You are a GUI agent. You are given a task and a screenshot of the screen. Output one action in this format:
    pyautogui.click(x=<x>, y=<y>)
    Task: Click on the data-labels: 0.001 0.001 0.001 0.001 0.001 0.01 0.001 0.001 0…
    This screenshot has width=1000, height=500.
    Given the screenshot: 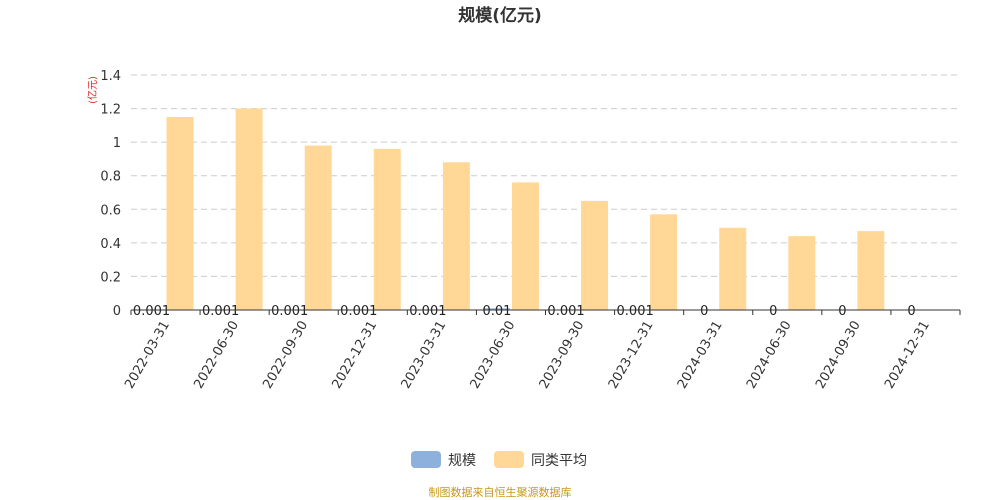 What is the action you would take?
    pyautogui.click(x=524, y=311)
    